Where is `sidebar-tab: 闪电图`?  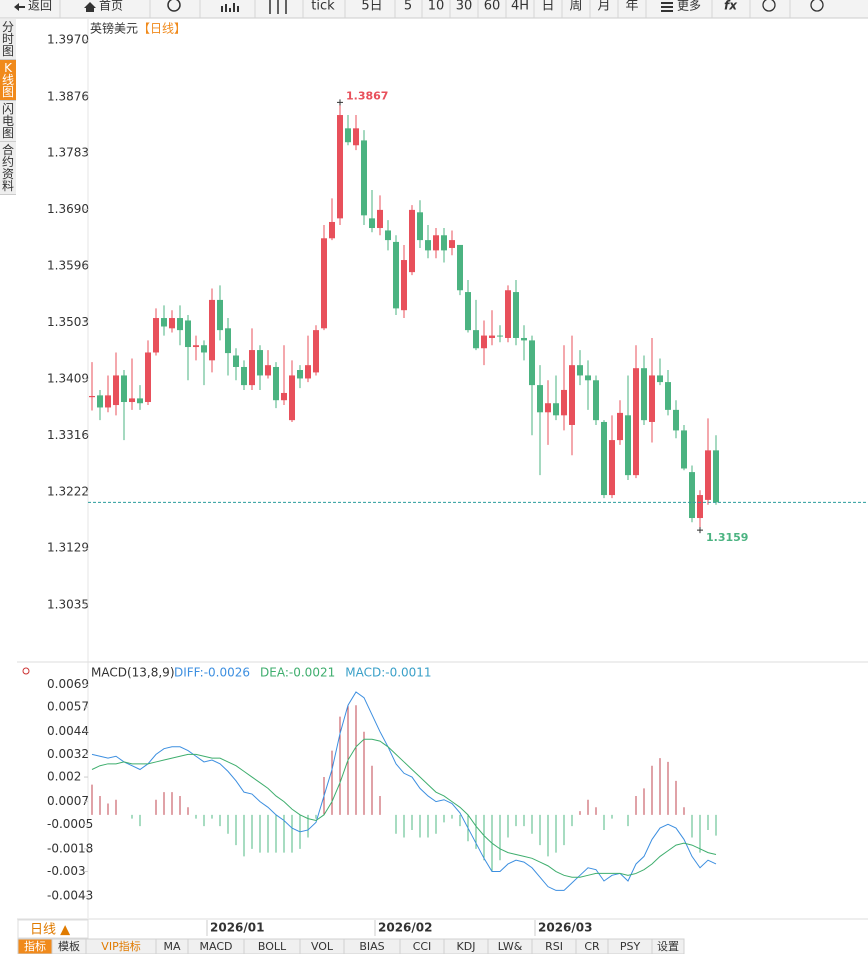
sidebar-tab: 闪电图 is located at coordinates (8, 121).